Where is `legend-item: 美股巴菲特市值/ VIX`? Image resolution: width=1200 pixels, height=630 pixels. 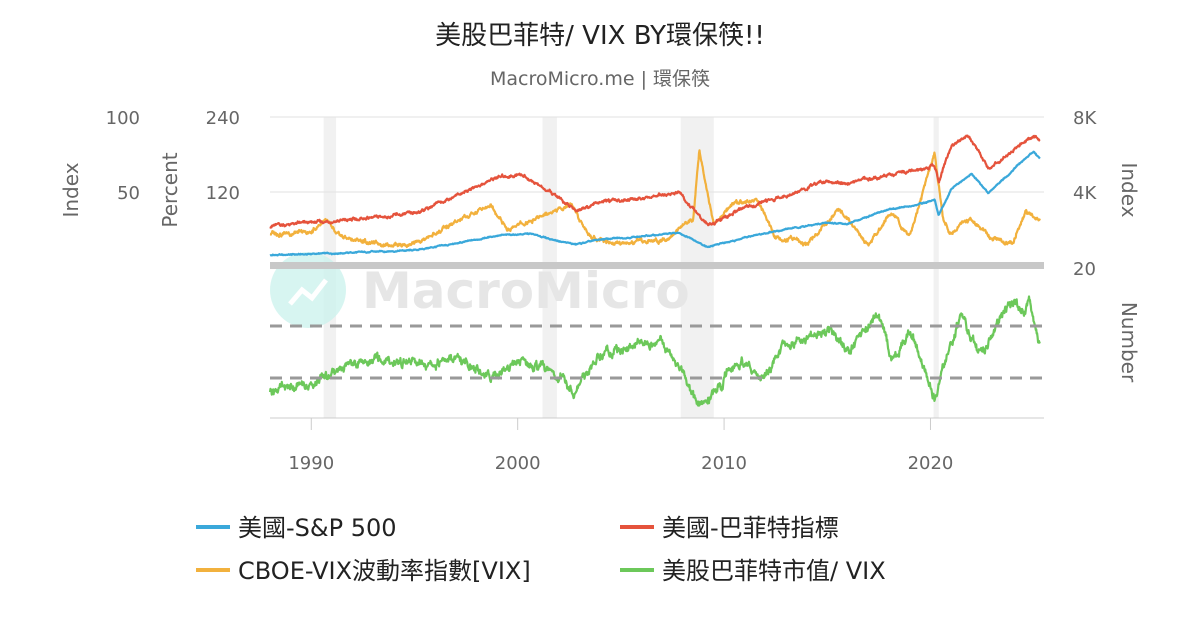 legend-item: 美股巴菲特市值/ VIX is located at coordinates (753, 571).